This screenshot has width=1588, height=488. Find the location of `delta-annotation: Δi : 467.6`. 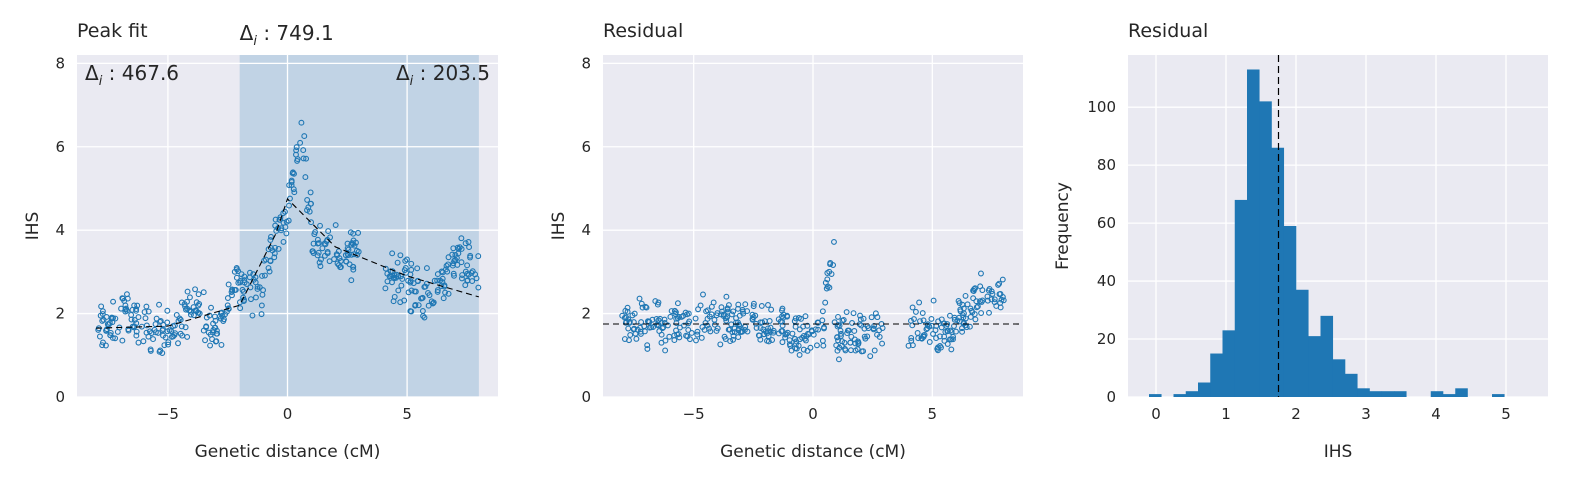

delta-annotation: Δi : 467.6 is located at coordinates (132, 75).